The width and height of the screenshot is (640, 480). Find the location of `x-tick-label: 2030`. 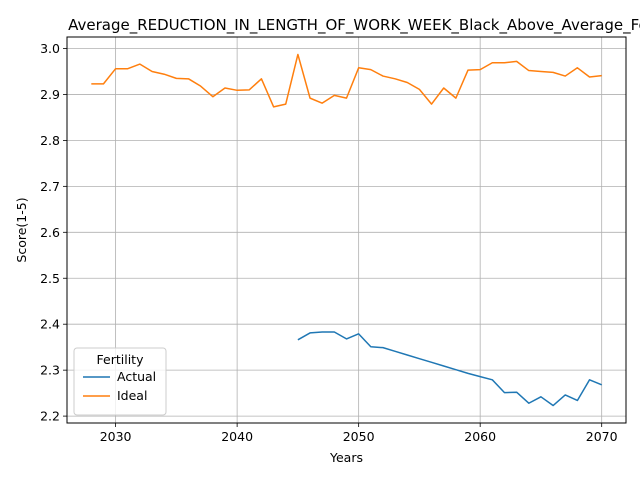

x-tick-label: 2030 is located at coordinates (116, 436).